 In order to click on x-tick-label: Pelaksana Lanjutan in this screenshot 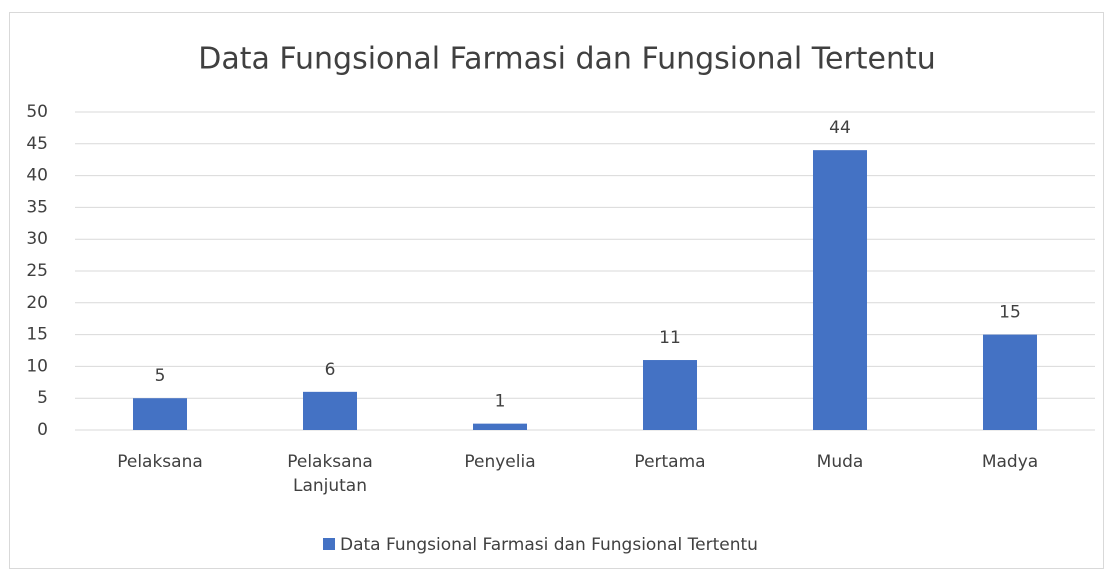, I will do `click(330, 474)`.